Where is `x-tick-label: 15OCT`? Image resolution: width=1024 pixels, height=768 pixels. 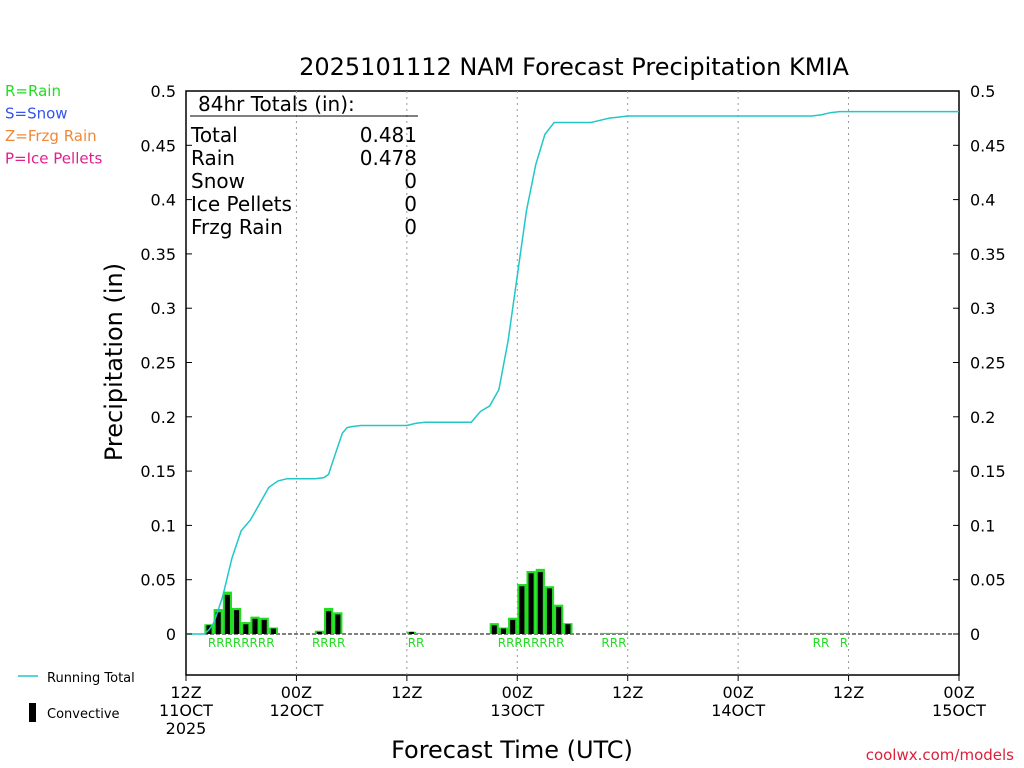 x-tick-label: 15OCT is located at coordinates (959, 710).